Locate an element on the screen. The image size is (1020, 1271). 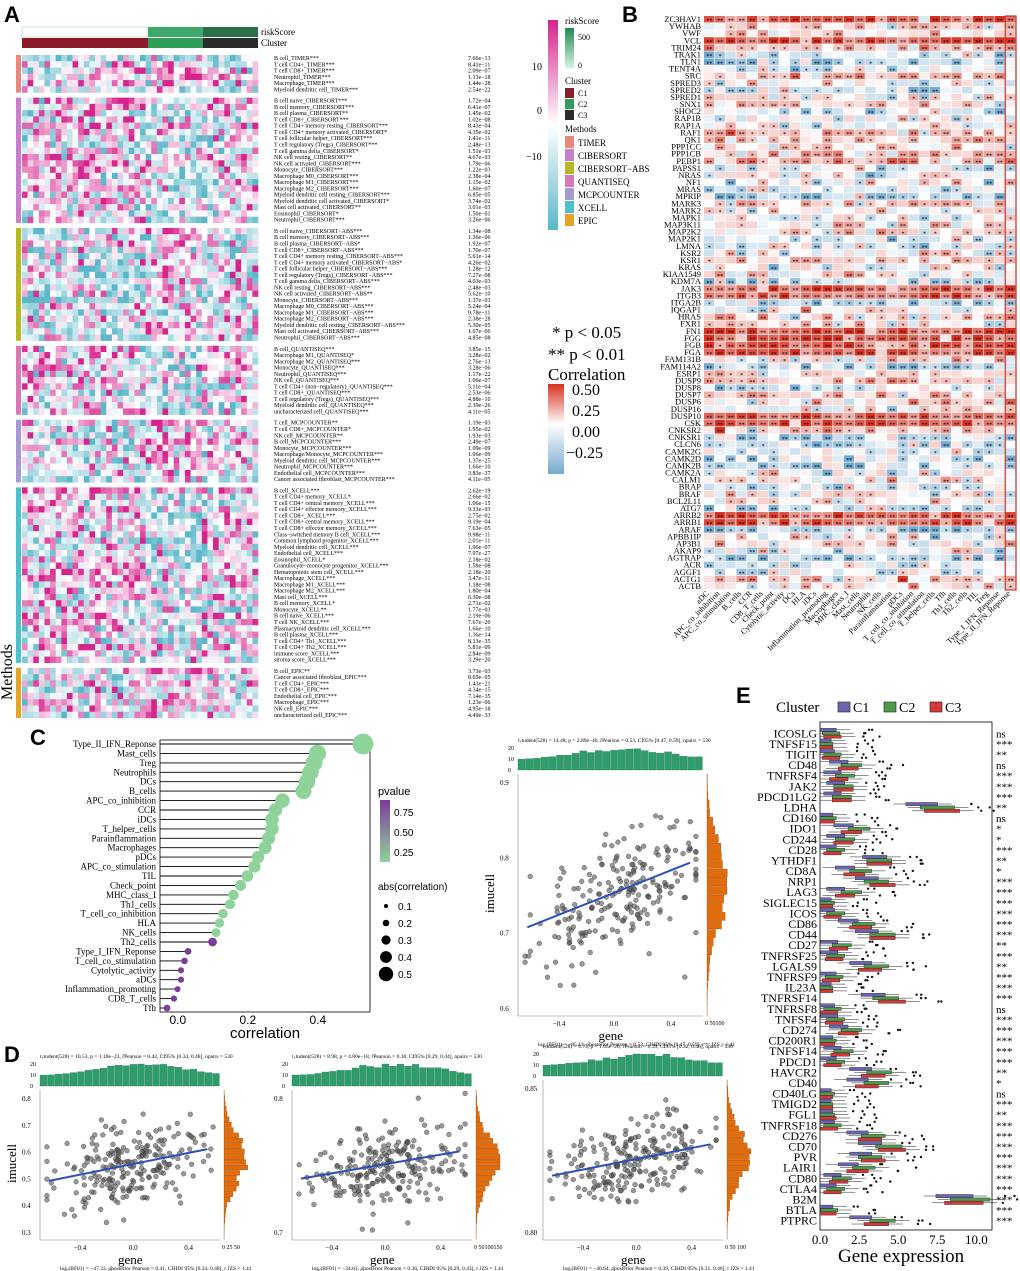
corr-star: ** is located at coordinates (903, 50).